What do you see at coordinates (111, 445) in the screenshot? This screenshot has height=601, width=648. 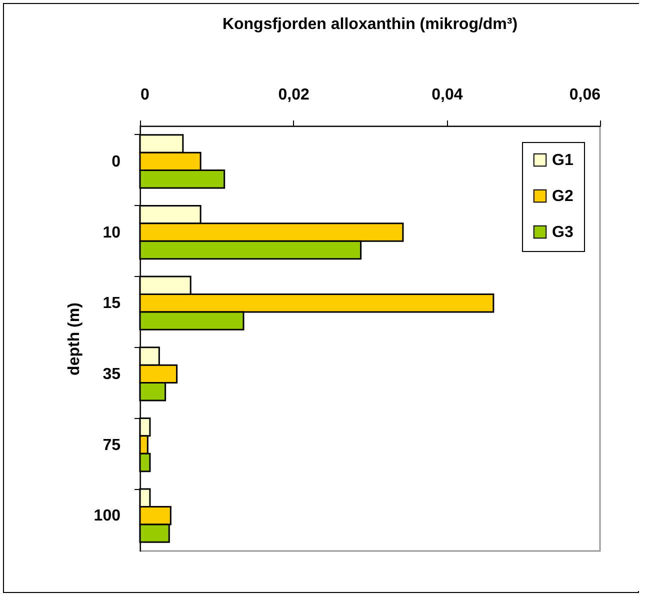 I see `y-tick-label: 75` at bounding box center [111, 445].